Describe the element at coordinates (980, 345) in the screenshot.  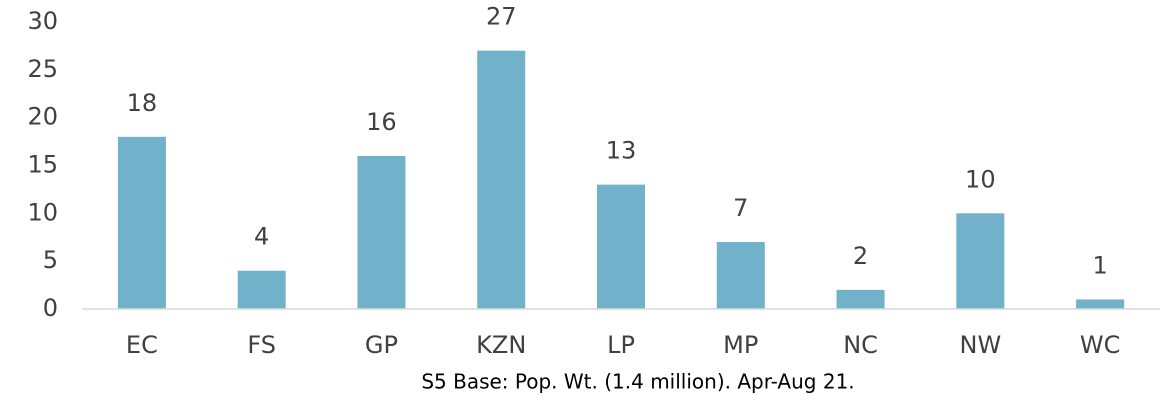
I see `x-tick-label: NW` at that location.